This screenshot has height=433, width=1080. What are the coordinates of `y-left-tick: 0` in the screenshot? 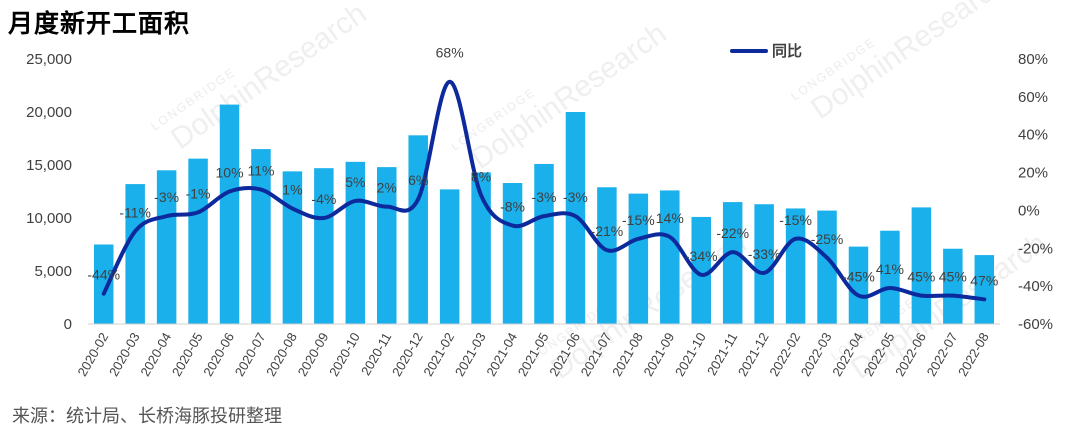 It's located at (68, 324).